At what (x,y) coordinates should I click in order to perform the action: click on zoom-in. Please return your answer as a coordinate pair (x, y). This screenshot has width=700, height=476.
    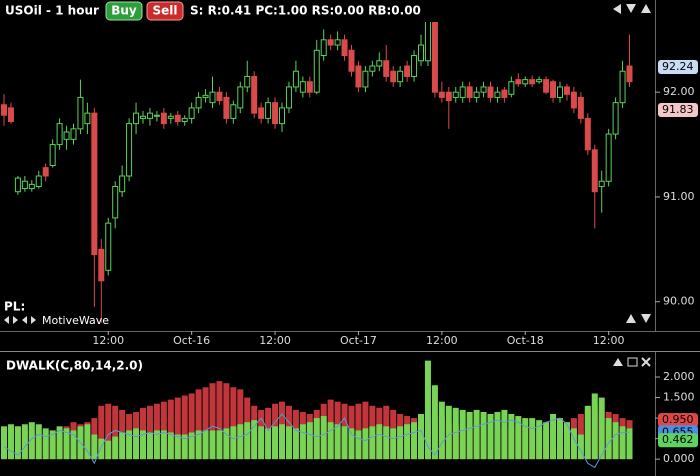
    Looking at the image, I should click on (631, 318).